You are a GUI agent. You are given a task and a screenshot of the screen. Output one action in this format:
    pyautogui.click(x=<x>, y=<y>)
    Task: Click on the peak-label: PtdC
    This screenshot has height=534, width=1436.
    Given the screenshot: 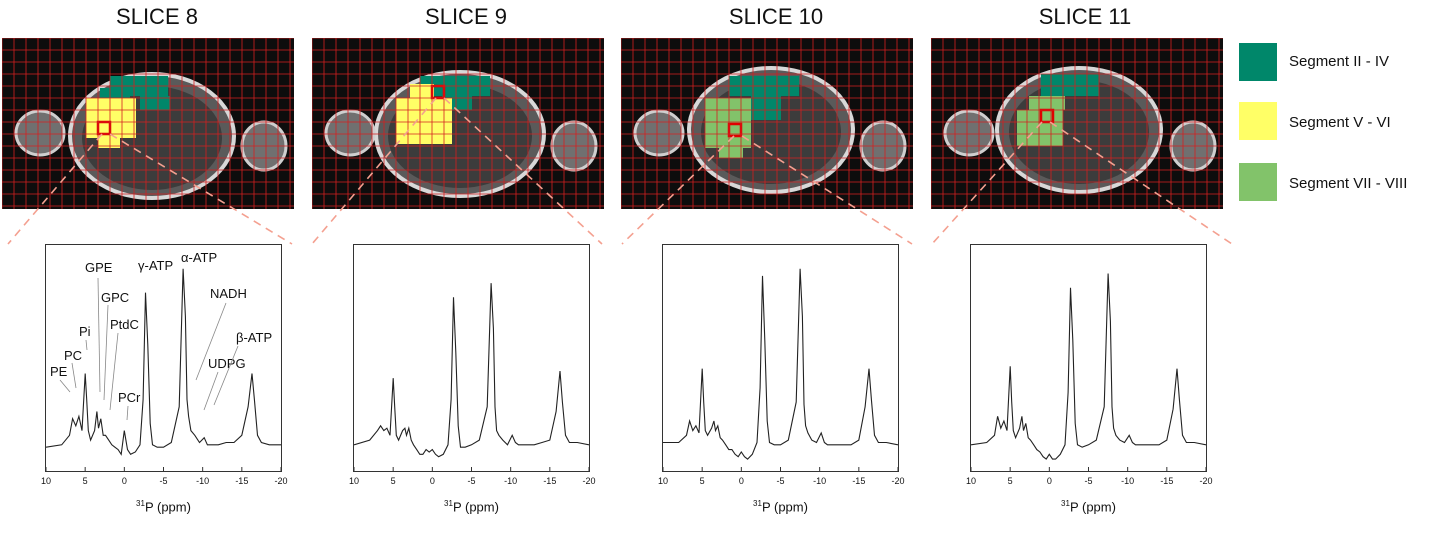 What is the action you would take?
    pyautogui.click(x=124, y=324)
    